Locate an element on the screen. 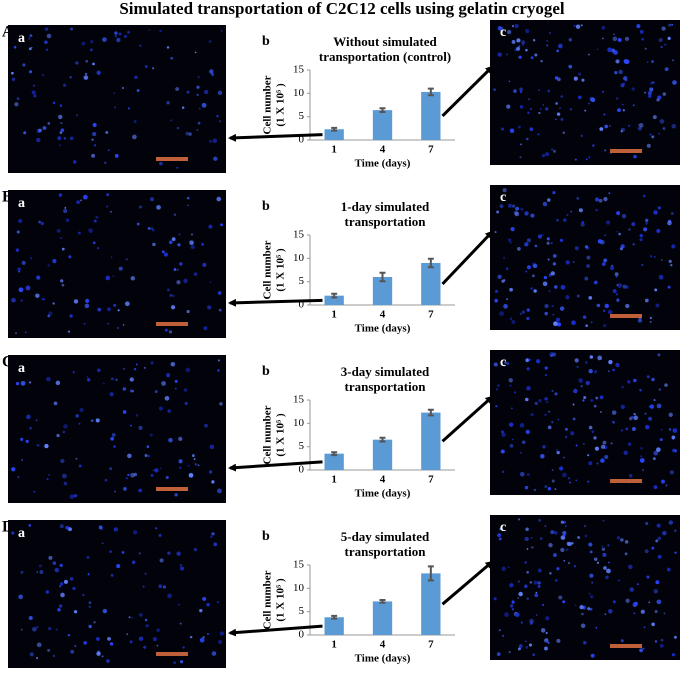  x-axis-label: Time (days) is located at coordinates (383, 329).